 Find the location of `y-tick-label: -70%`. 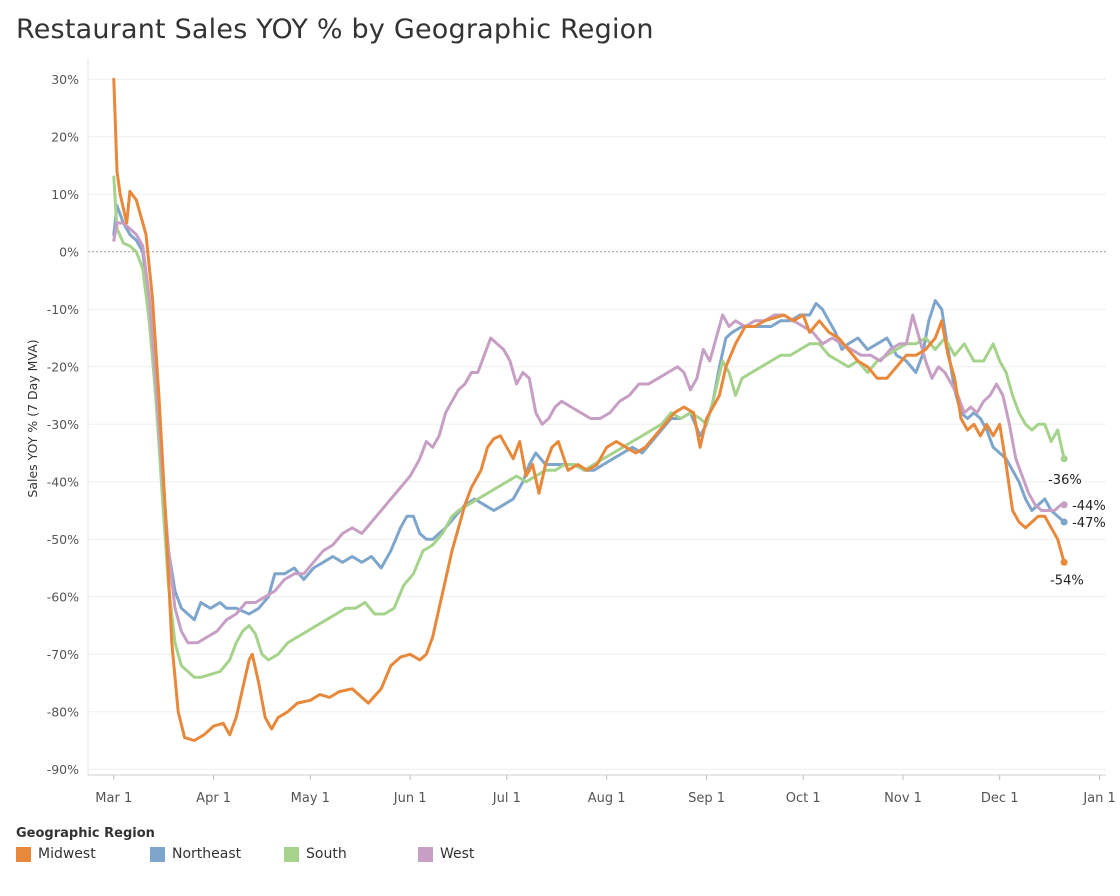

y-tick-label: -70% is located at coordinates (63, 654).